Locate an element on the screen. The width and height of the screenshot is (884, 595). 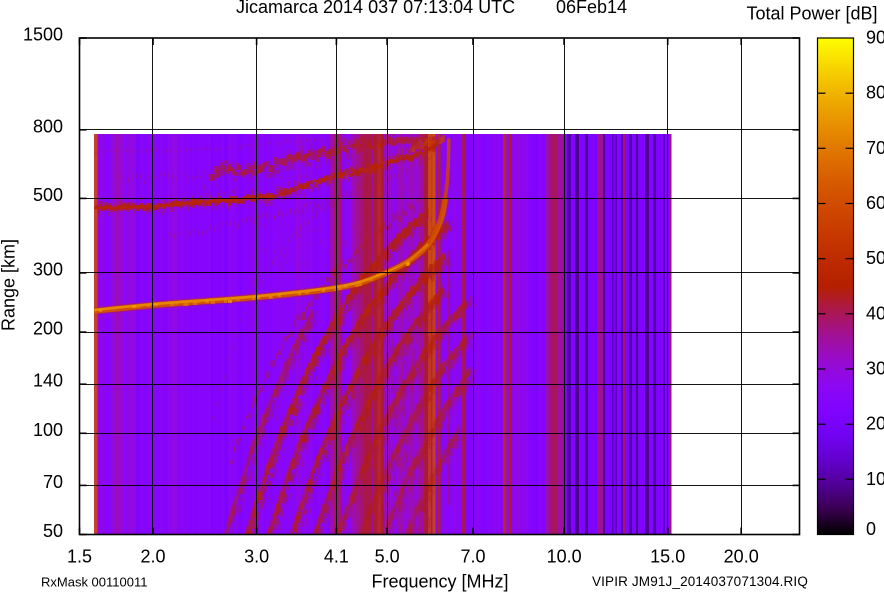
svg-text: 20 is located at coordinates (875, 424).